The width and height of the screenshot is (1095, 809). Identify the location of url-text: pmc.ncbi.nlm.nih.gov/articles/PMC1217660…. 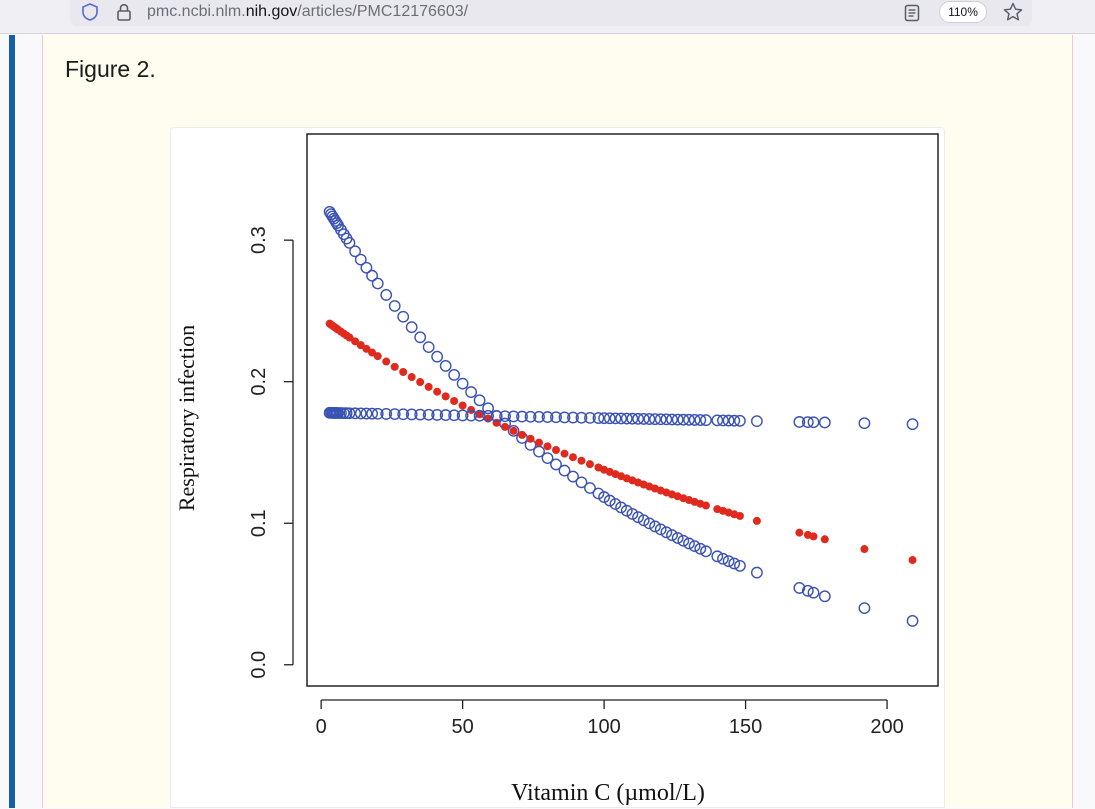
(307, 12).